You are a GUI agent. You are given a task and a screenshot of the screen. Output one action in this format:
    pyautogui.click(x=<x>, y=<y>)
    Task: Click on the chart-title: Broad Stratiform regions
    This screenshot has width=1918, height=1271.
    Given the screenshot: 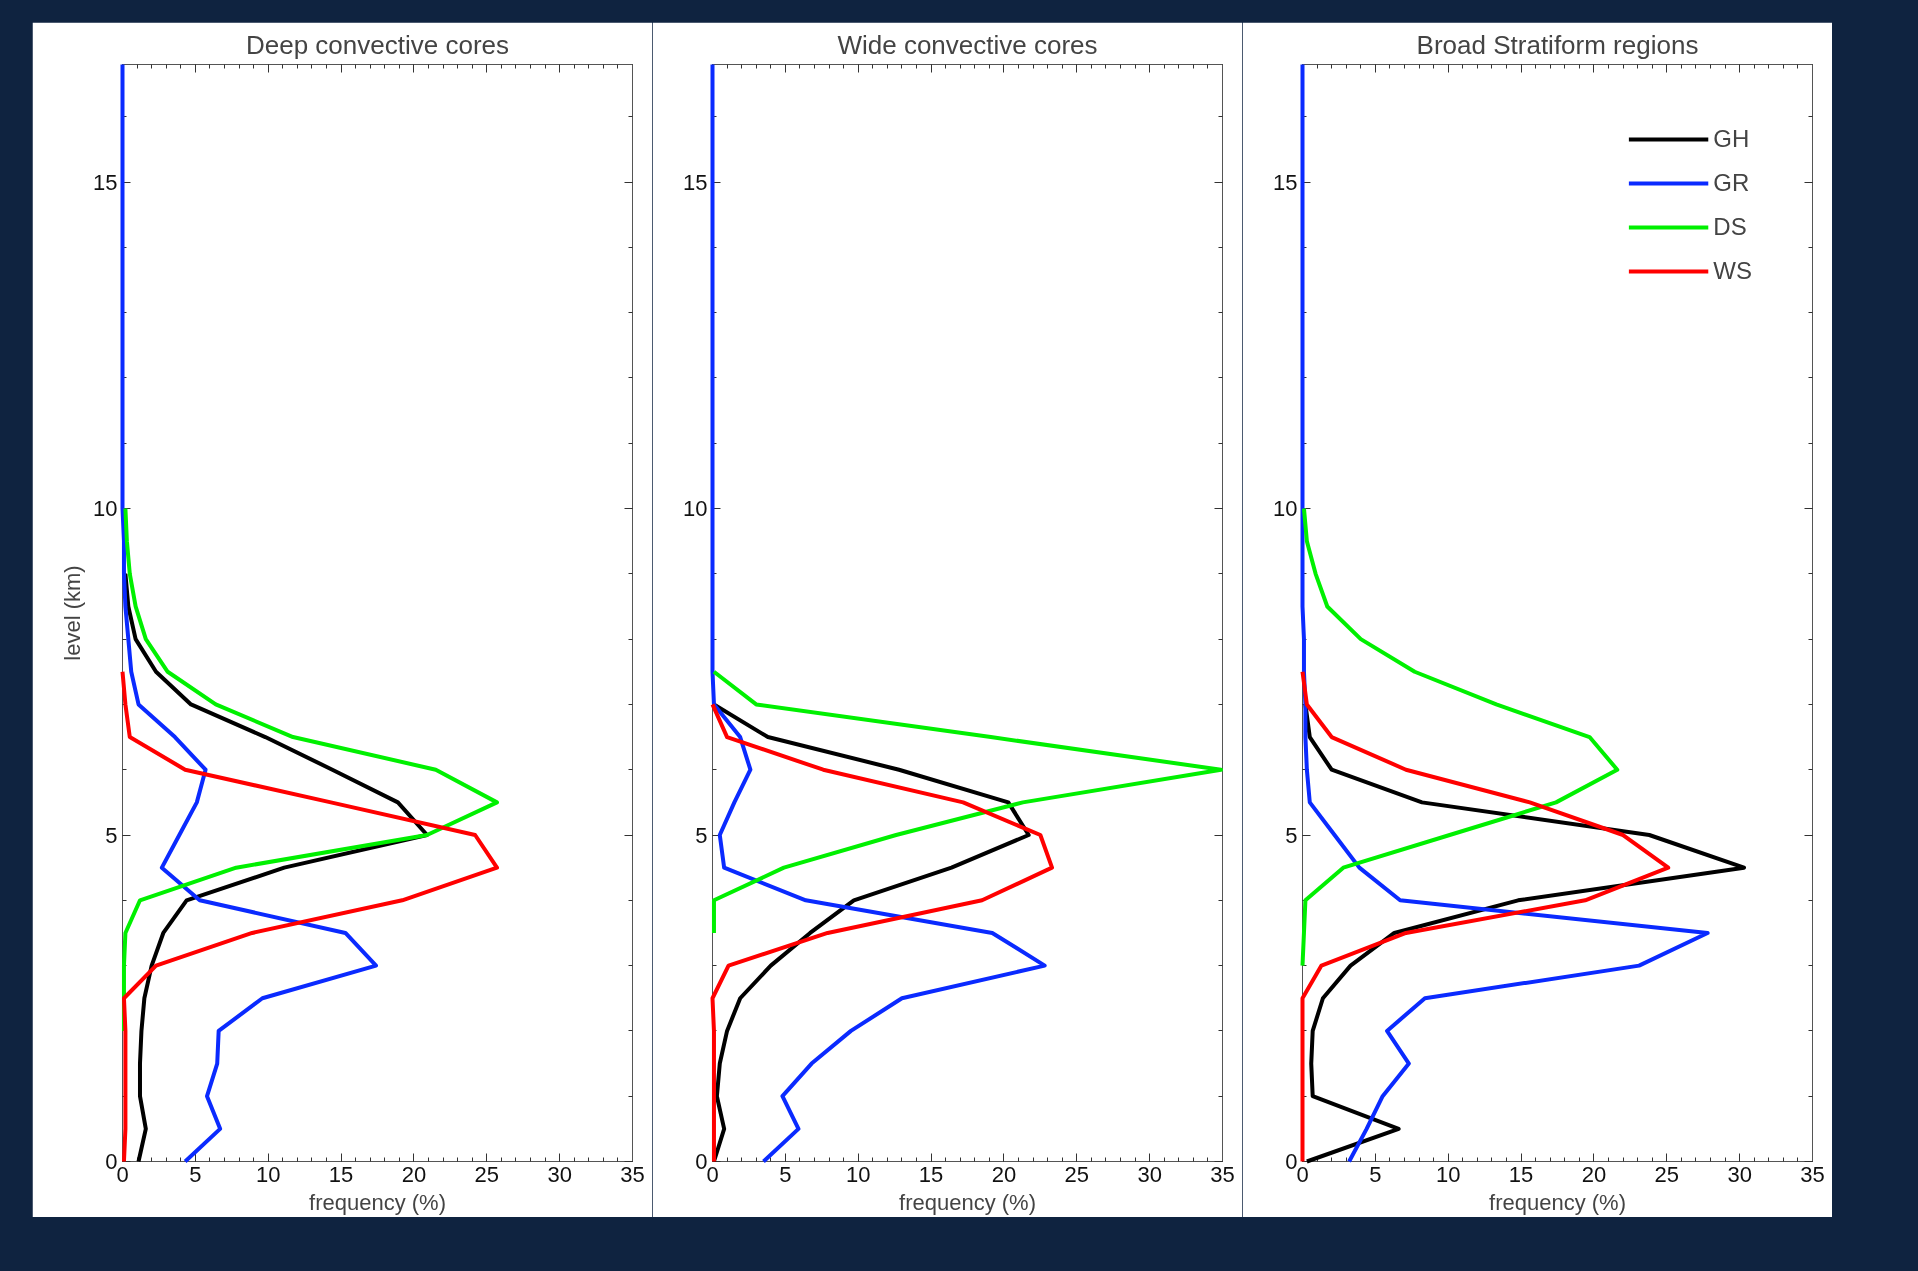 What is the action you would take?
    pyautogui.click(x=1557, y=44)
    